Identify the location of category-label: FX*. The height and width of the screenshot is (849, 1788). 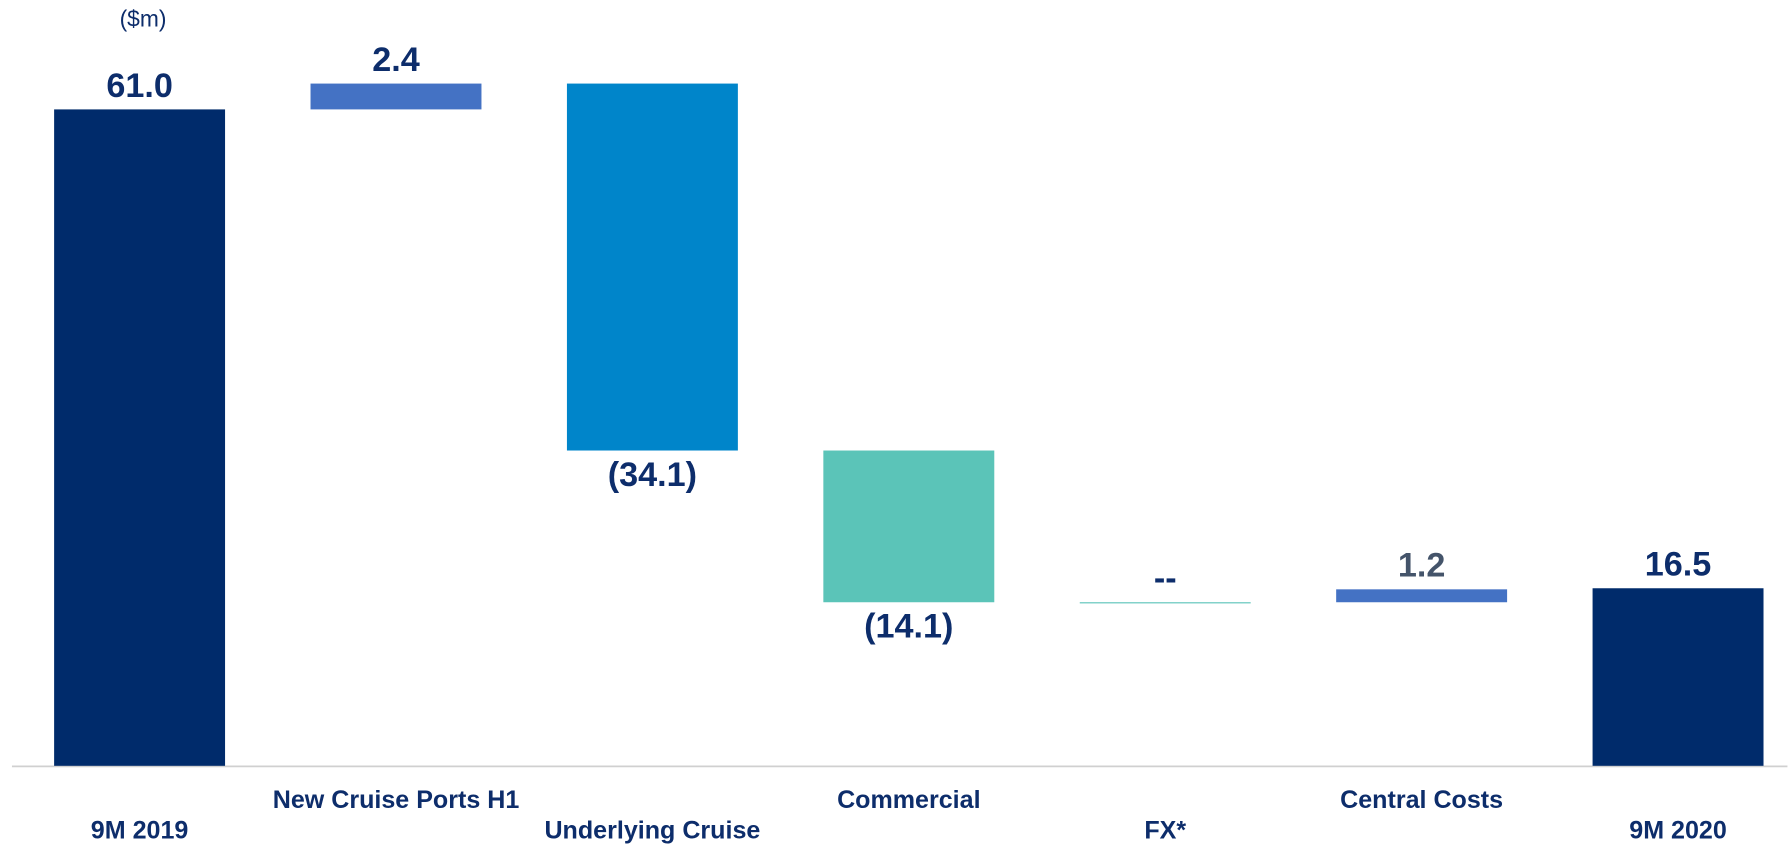
(1165, 831).